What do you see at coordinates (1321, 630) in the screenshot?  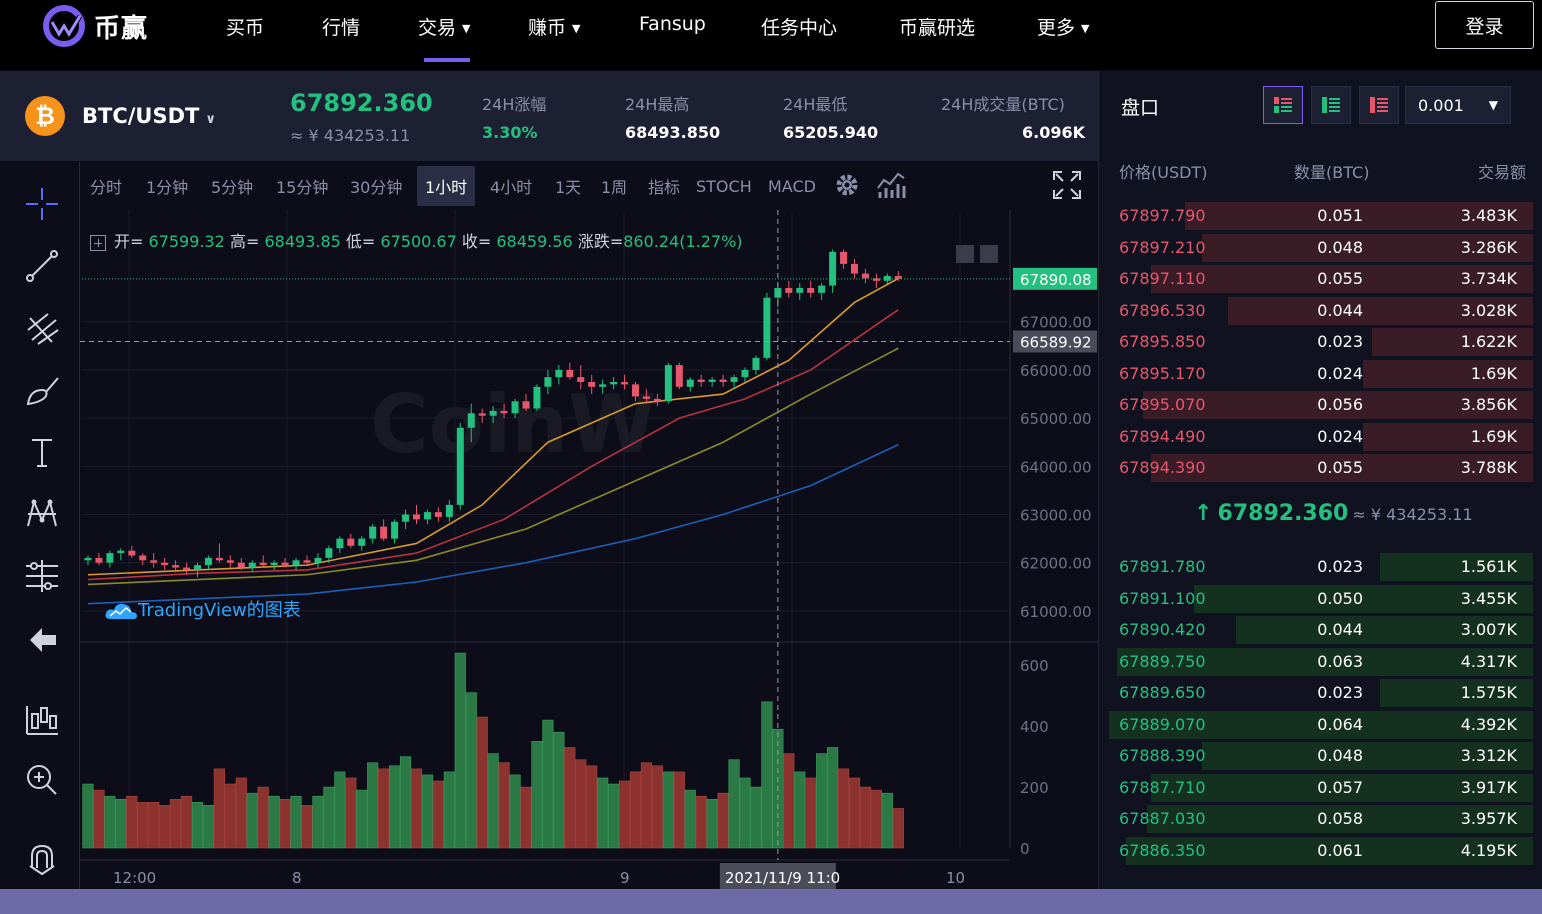 I see `bids-row: 67890.420 0.044 3.007K` at bounding box center [1321, 630].